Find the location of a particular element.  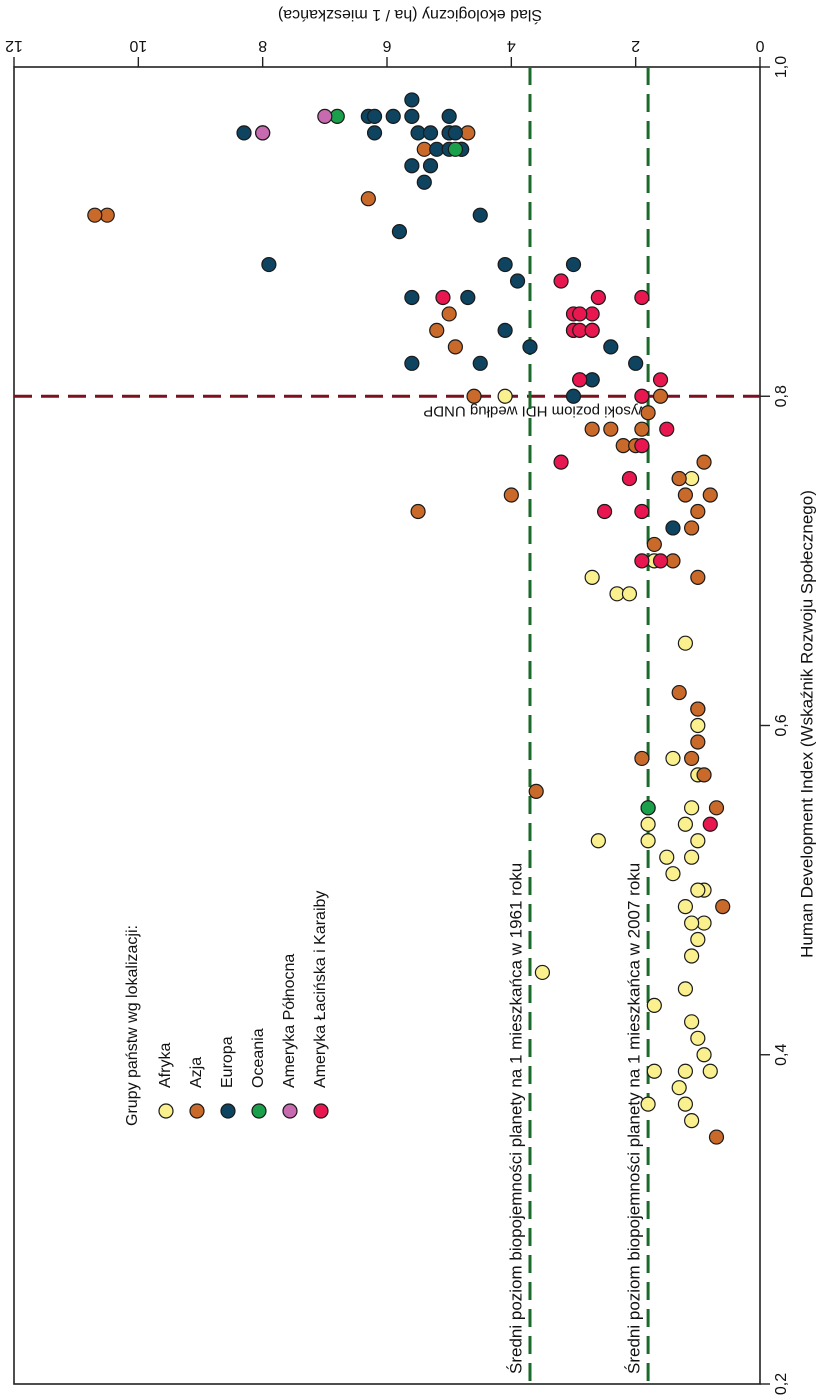

x-tick-label: 0,4 is located at coordinates (781, 1055).